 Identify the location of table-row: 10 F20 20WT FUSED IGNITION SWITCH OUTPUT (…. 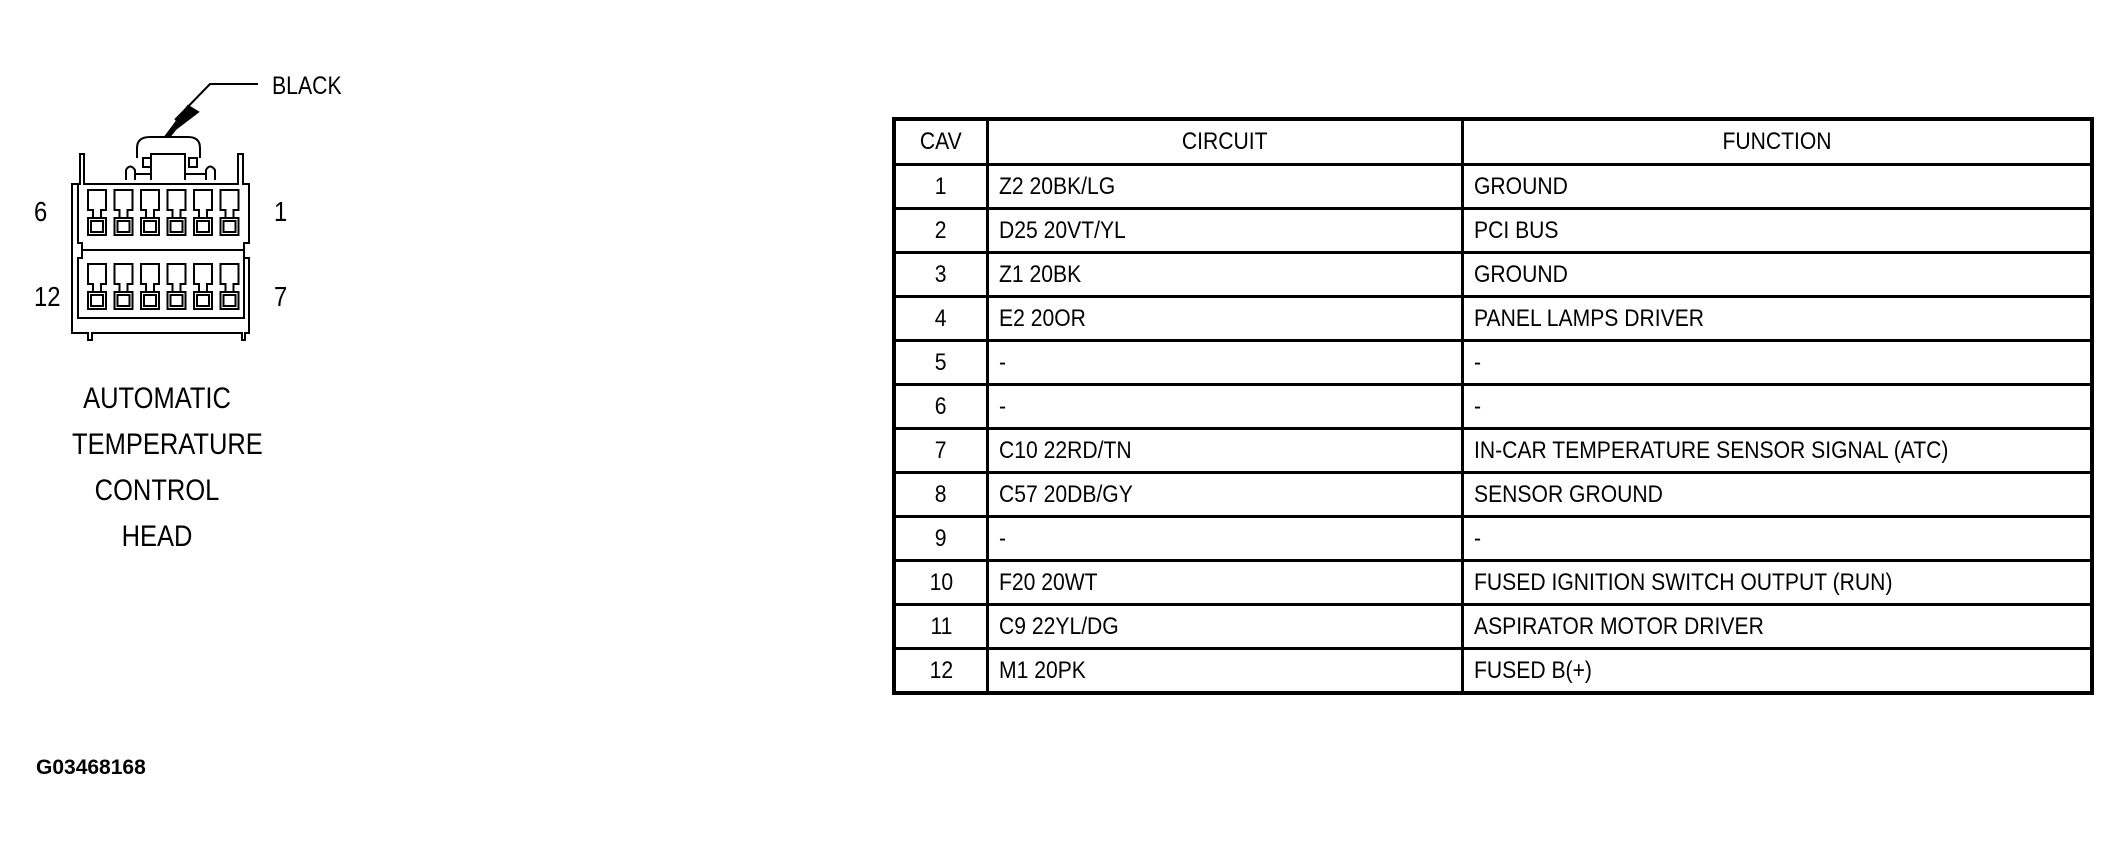
(1493, 582).